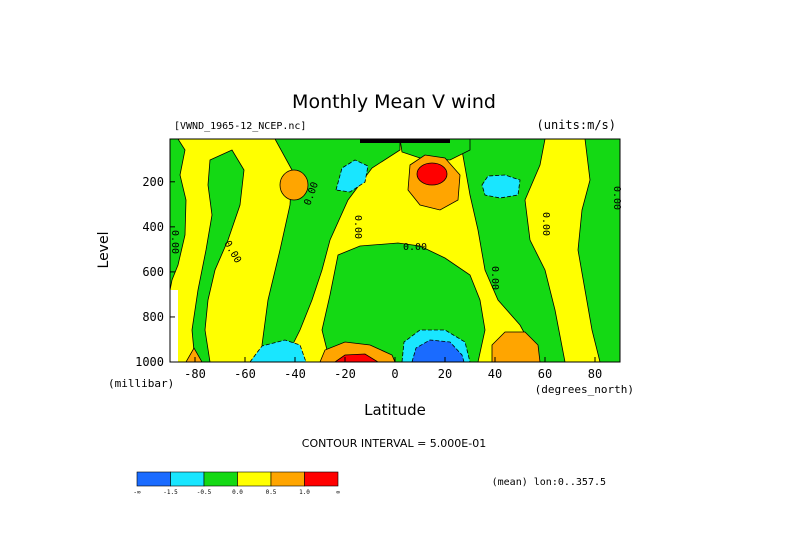 The image size is (789, 558). What do you see at coordinates (149, 362) in the screenshot?
I see `y-tick-label: 1000` at bounding box center [149, 362].